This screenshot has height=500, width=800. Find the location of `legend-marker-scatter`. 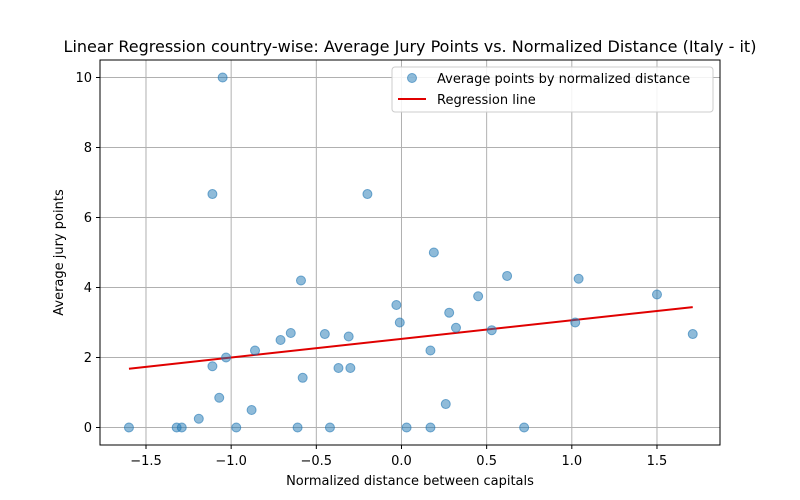

legend-marker-scatter is located at coordinates (412, 78).